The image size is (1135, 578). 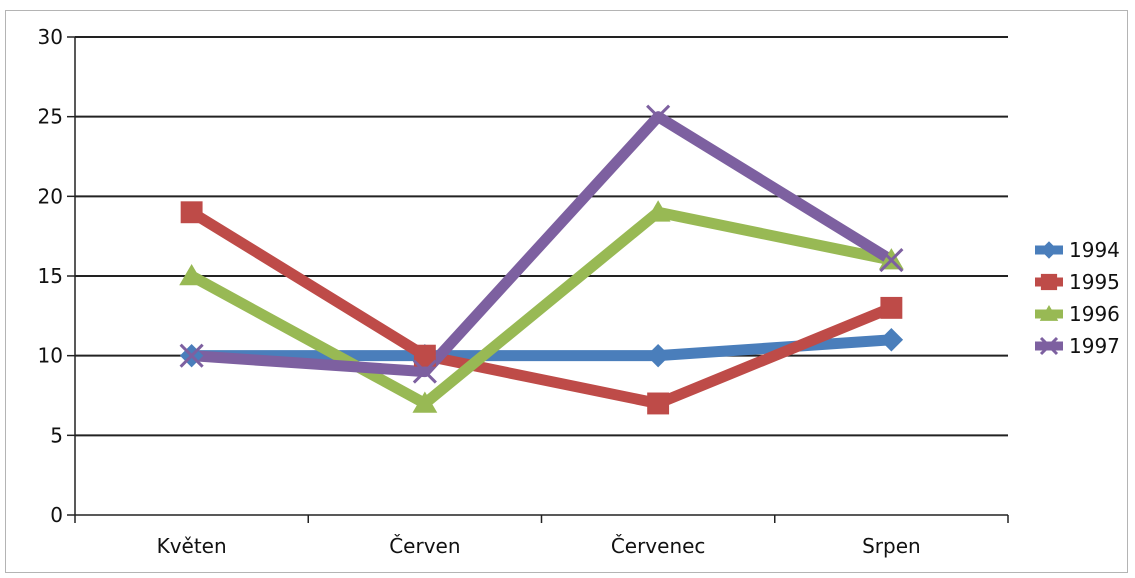 I want to click on legend-label: 1996, so click(x=1094, y=314).